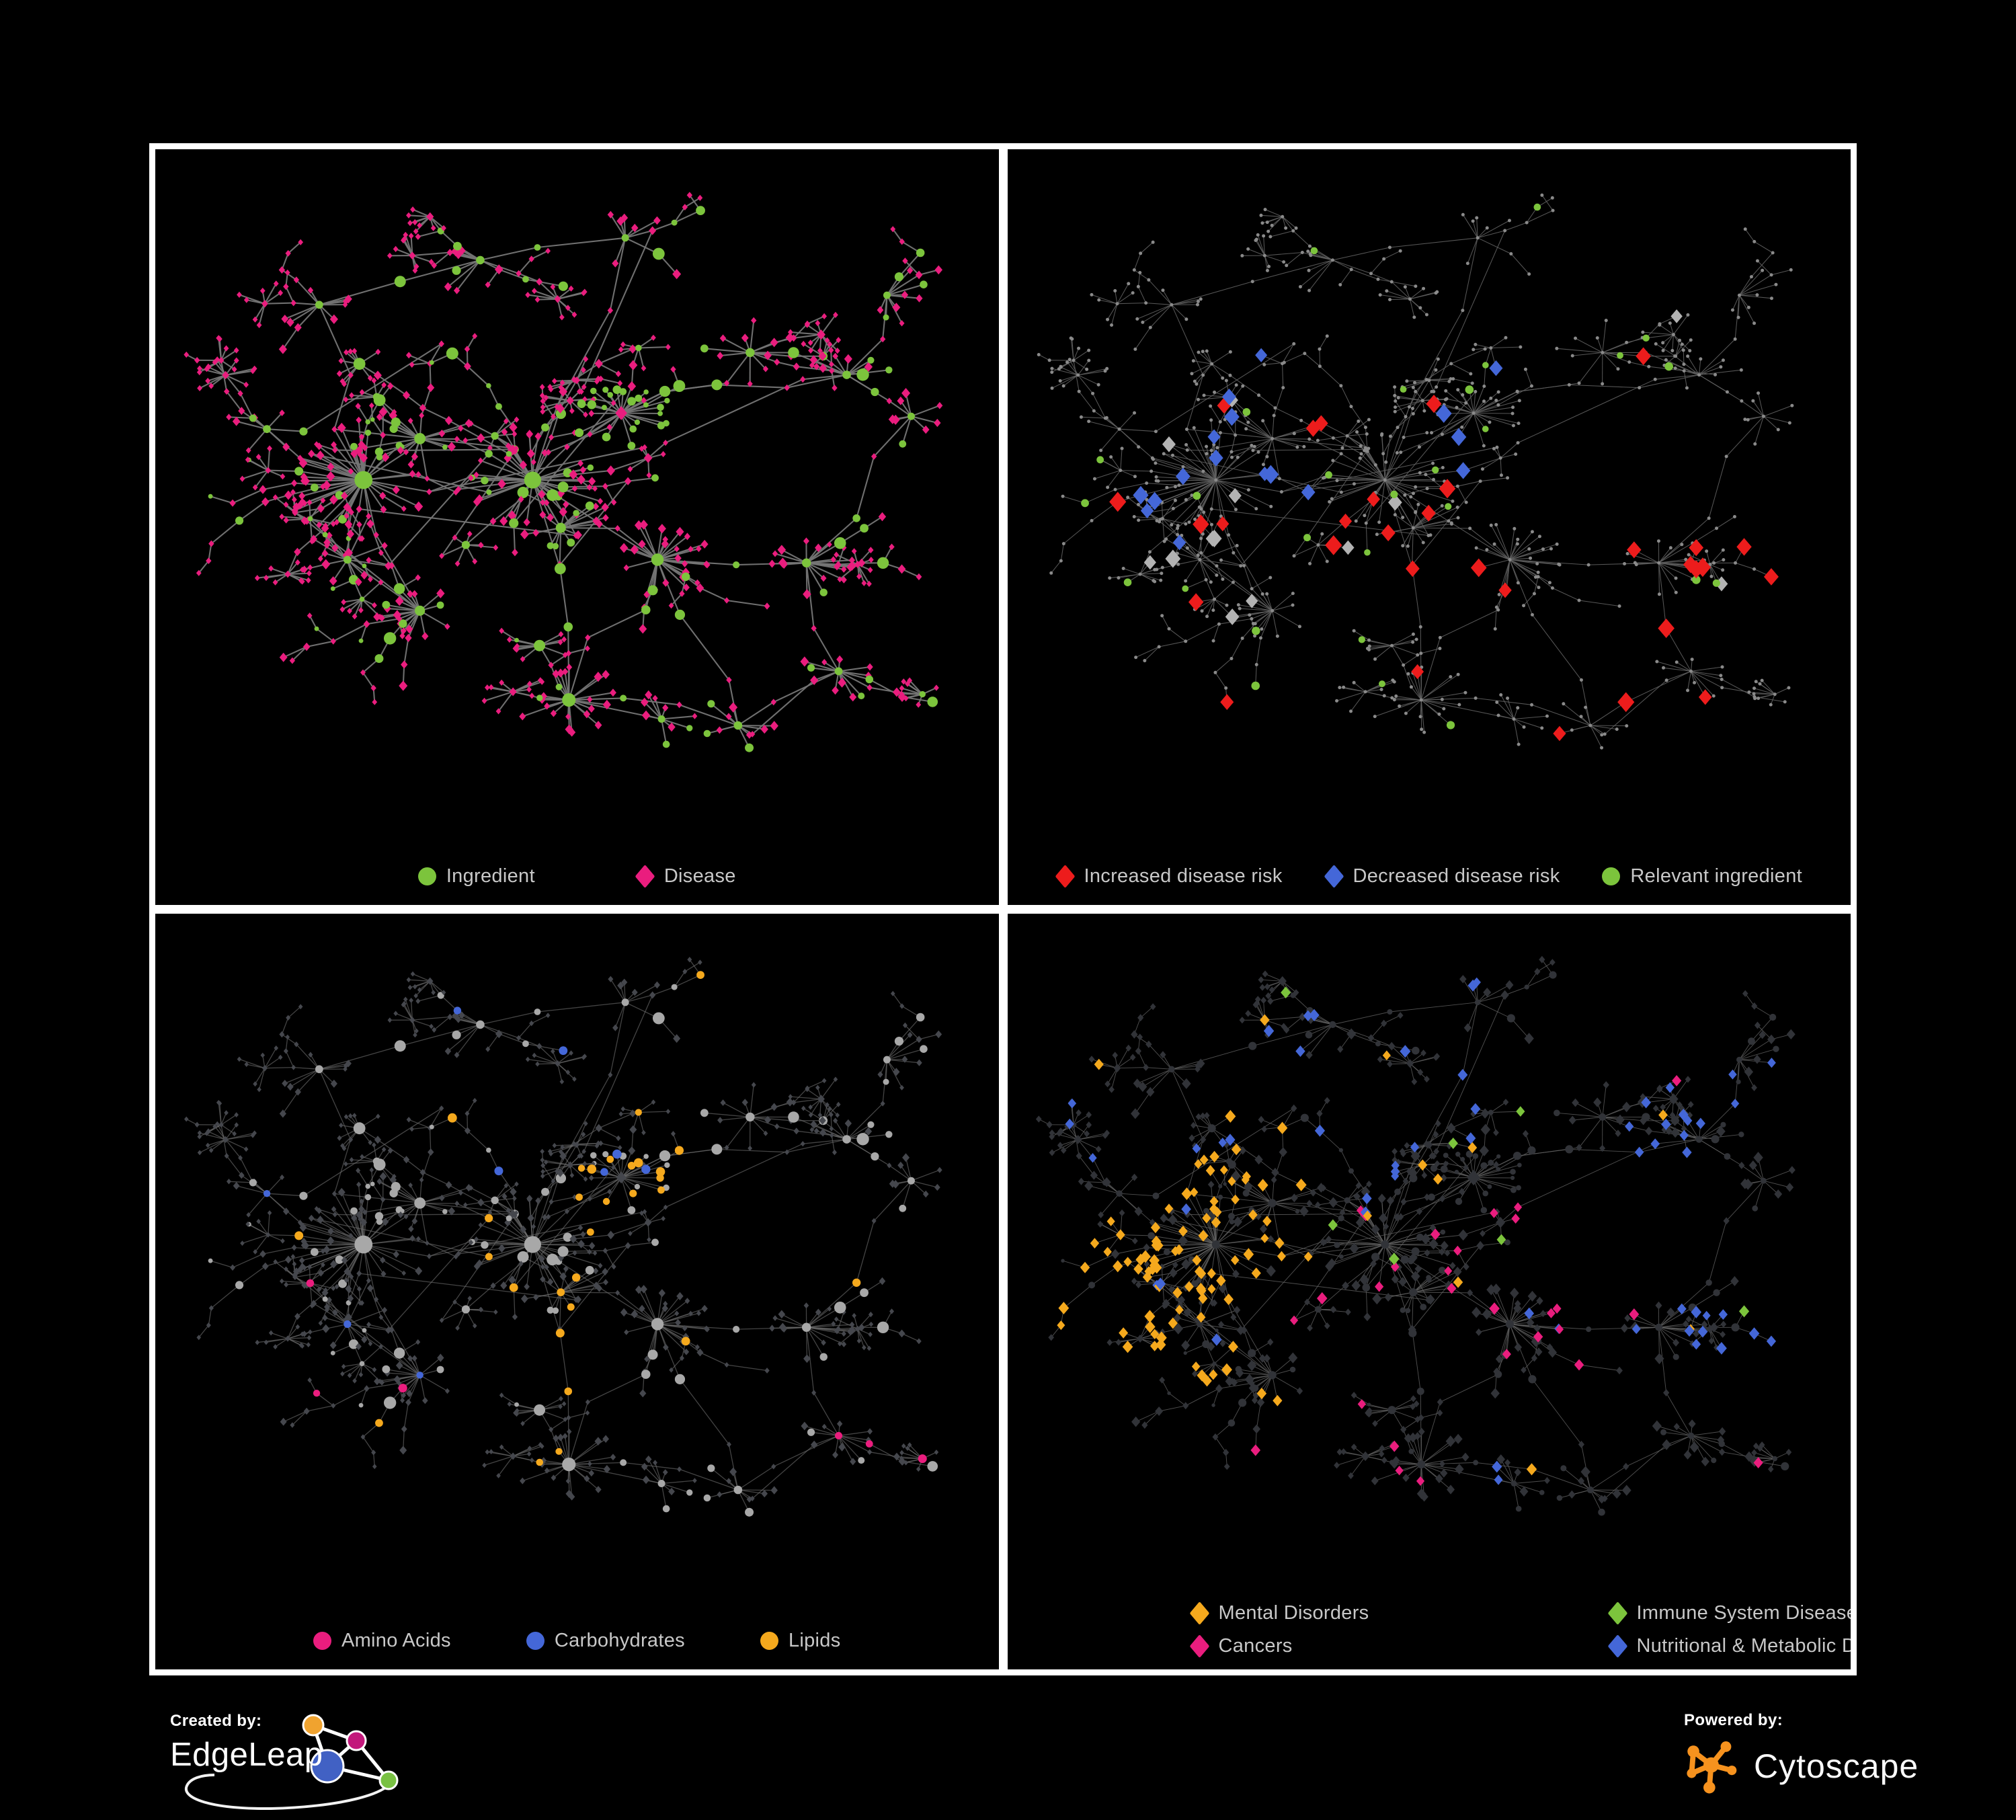 The width and height of the screenshot is (2016, 1820). I want to click on legend-label: Immune System Diseases, so click(1743, 1613).